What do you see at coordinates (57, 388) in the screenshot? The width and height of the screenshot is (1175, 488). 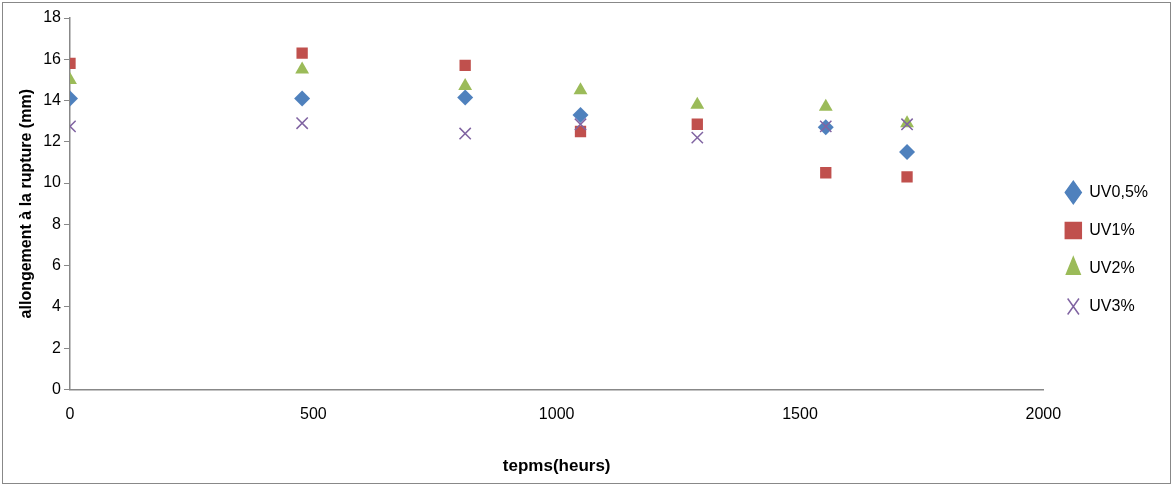 I see `y-tick-label: 0` at bounding box center [57, 388].